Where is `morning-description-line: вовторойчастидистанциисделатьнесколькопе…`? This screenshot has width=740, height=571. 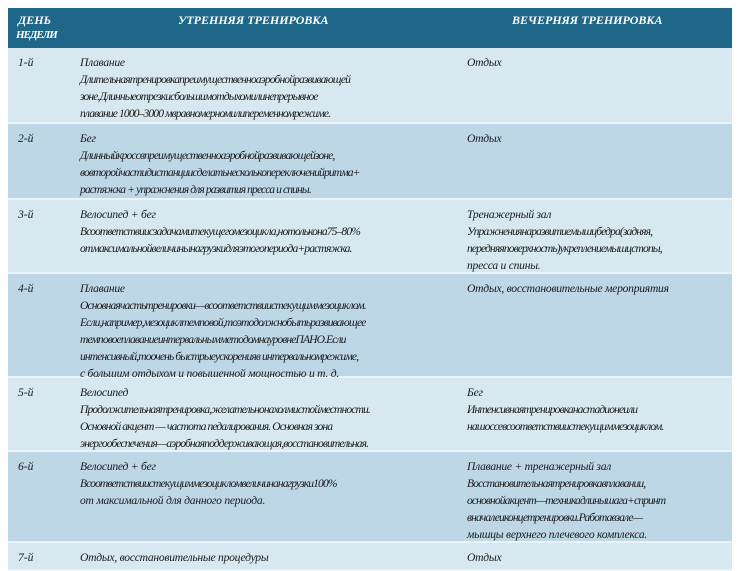
morning-description-line: вовторойчастидистанциисделатьнесколькопе… is located at coordinates (220, 172).